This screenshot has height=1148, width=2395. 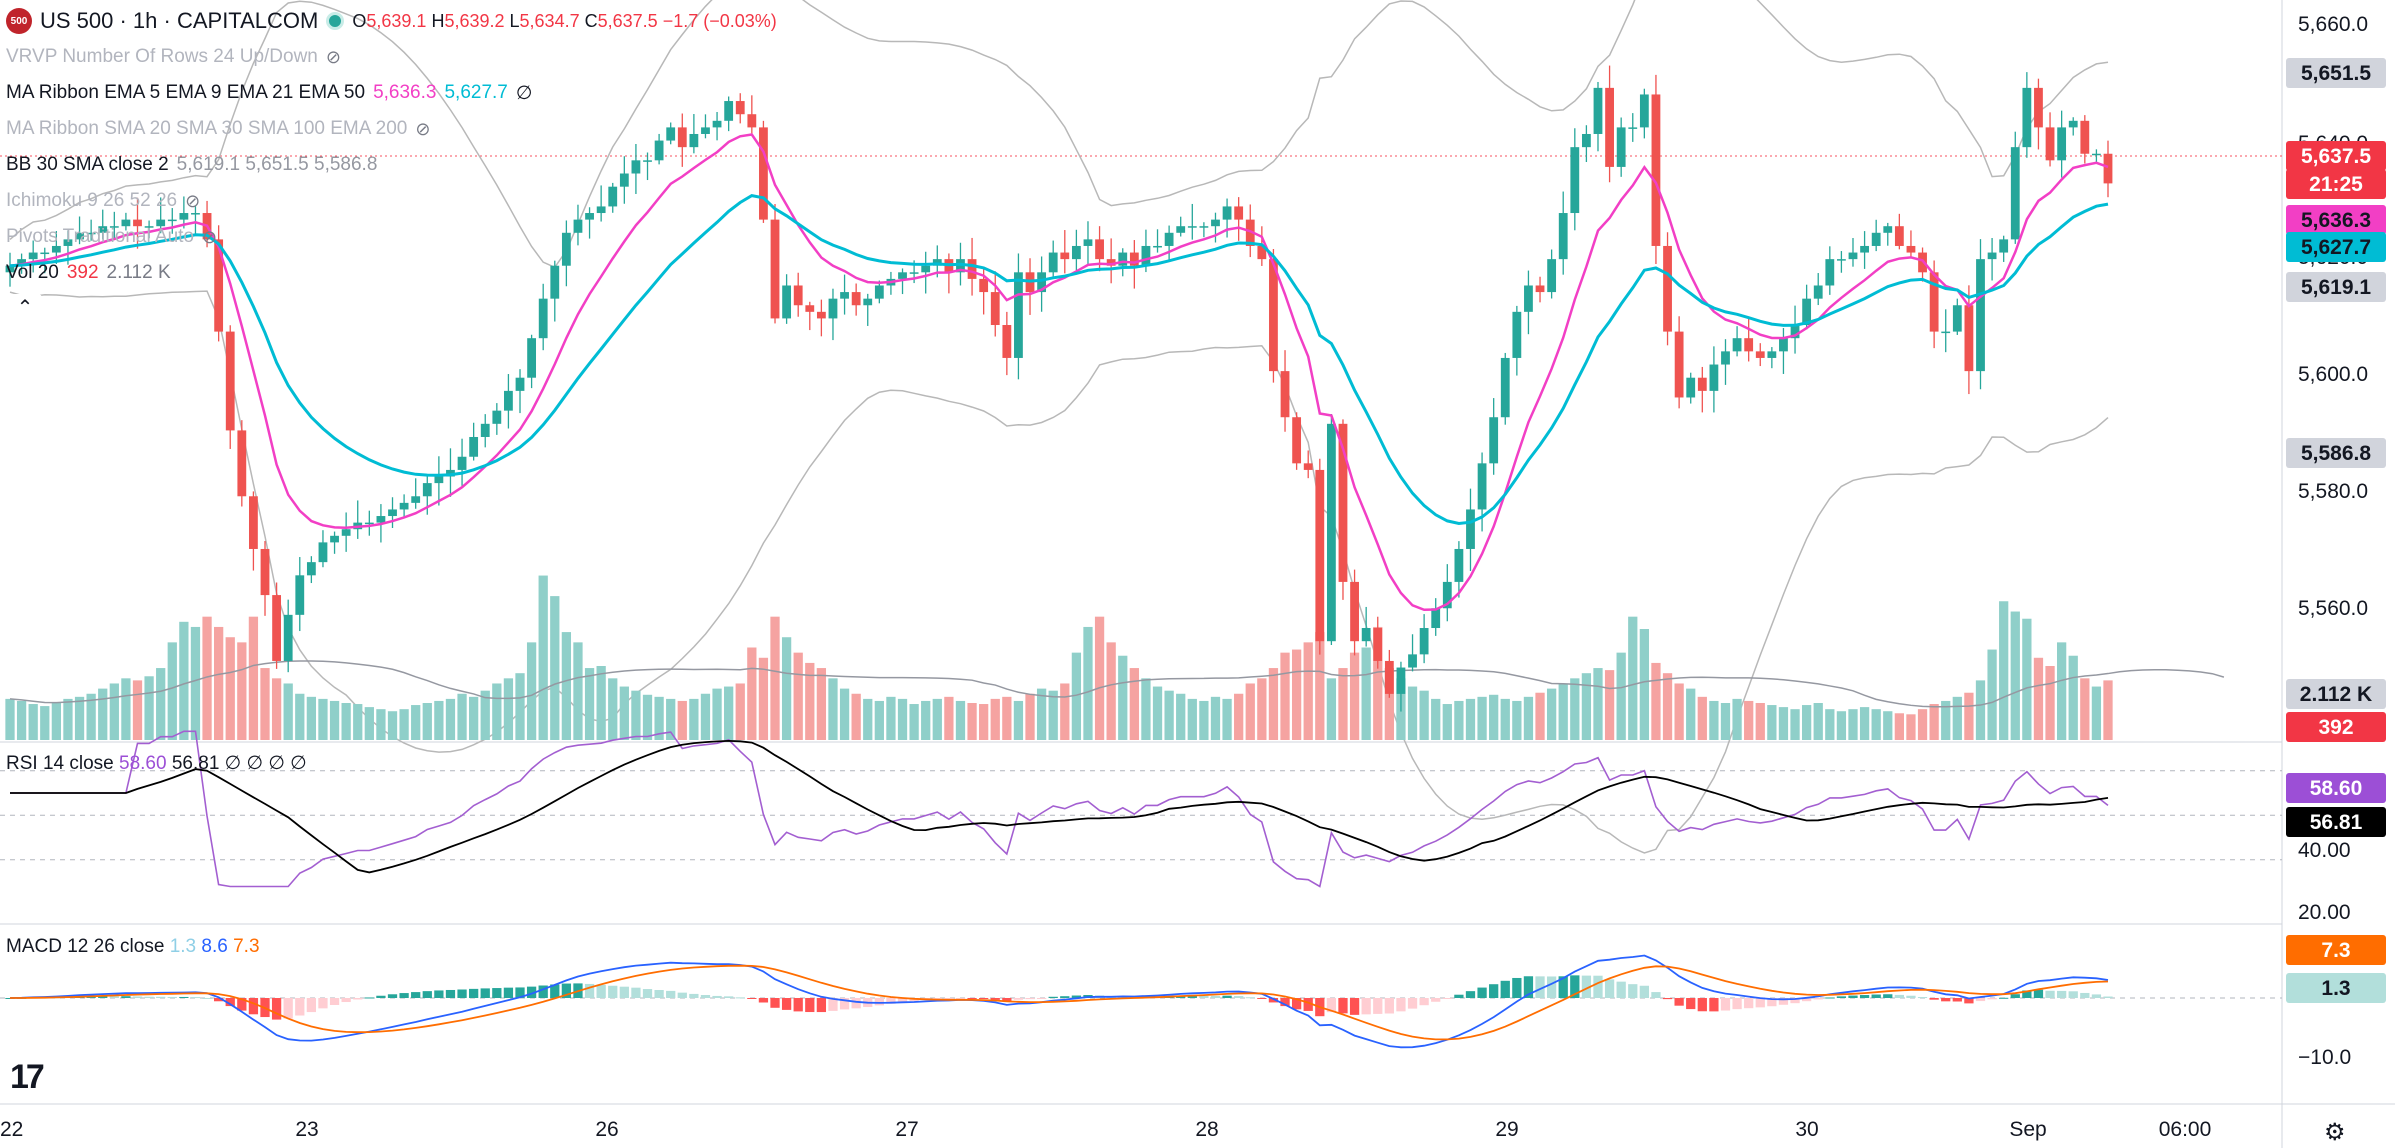 I want to click on indicator-vrvp: VRVP Number Of Rows 24 Up/Down ⊘, so click(x=173, y=57).